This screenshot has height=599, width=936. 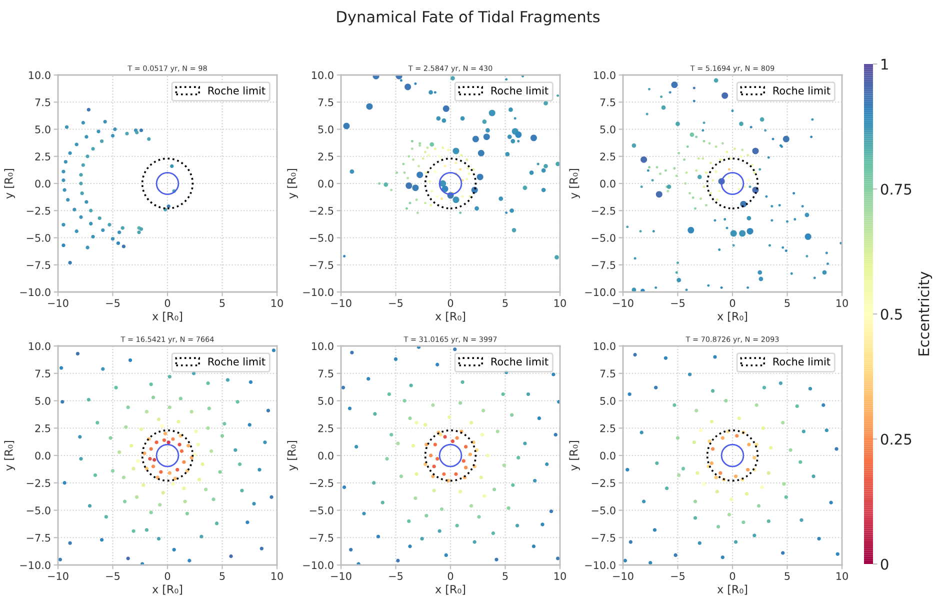 What do you see at coordinates (925, 314) in the screenshot?
I see `color-bar-title: Eccentricity` at bounding box center [925, 314].